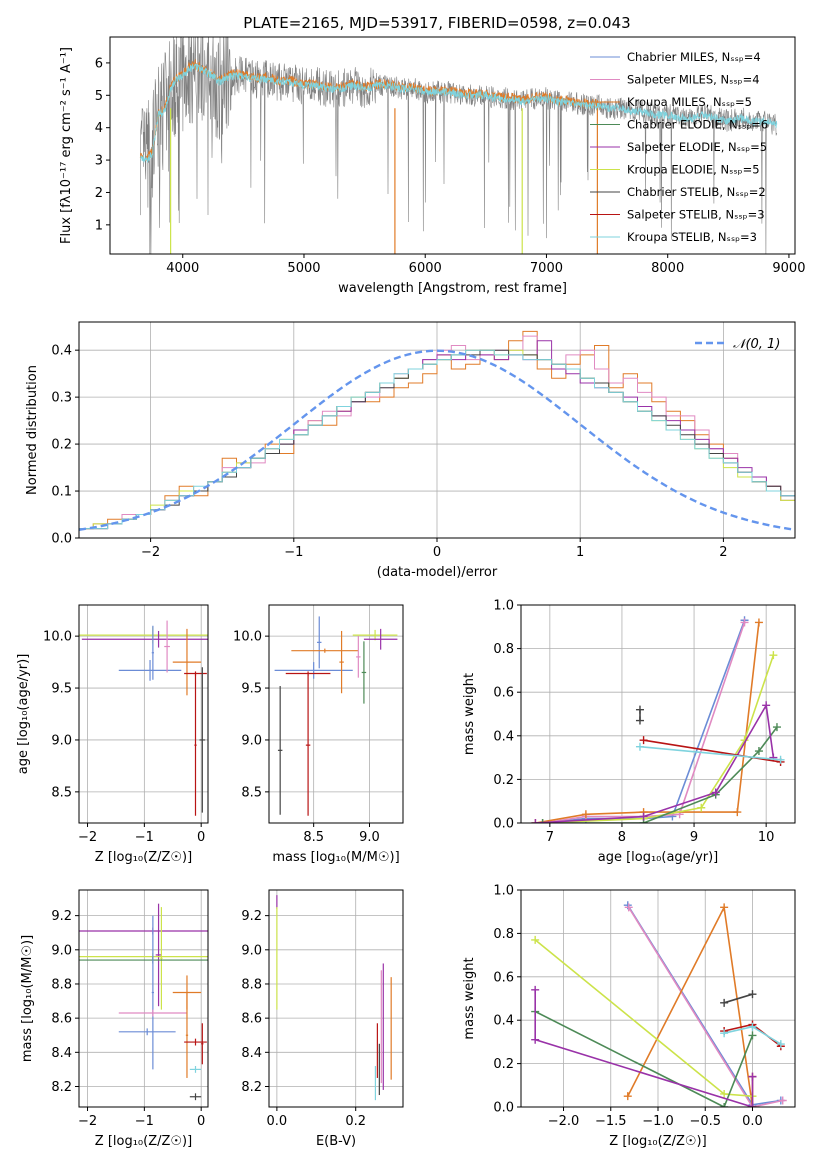 Image resolution: width=819 pixels, height=1170 pixels. I want to click on y-tick-label: 9.5, so click(61, 689).